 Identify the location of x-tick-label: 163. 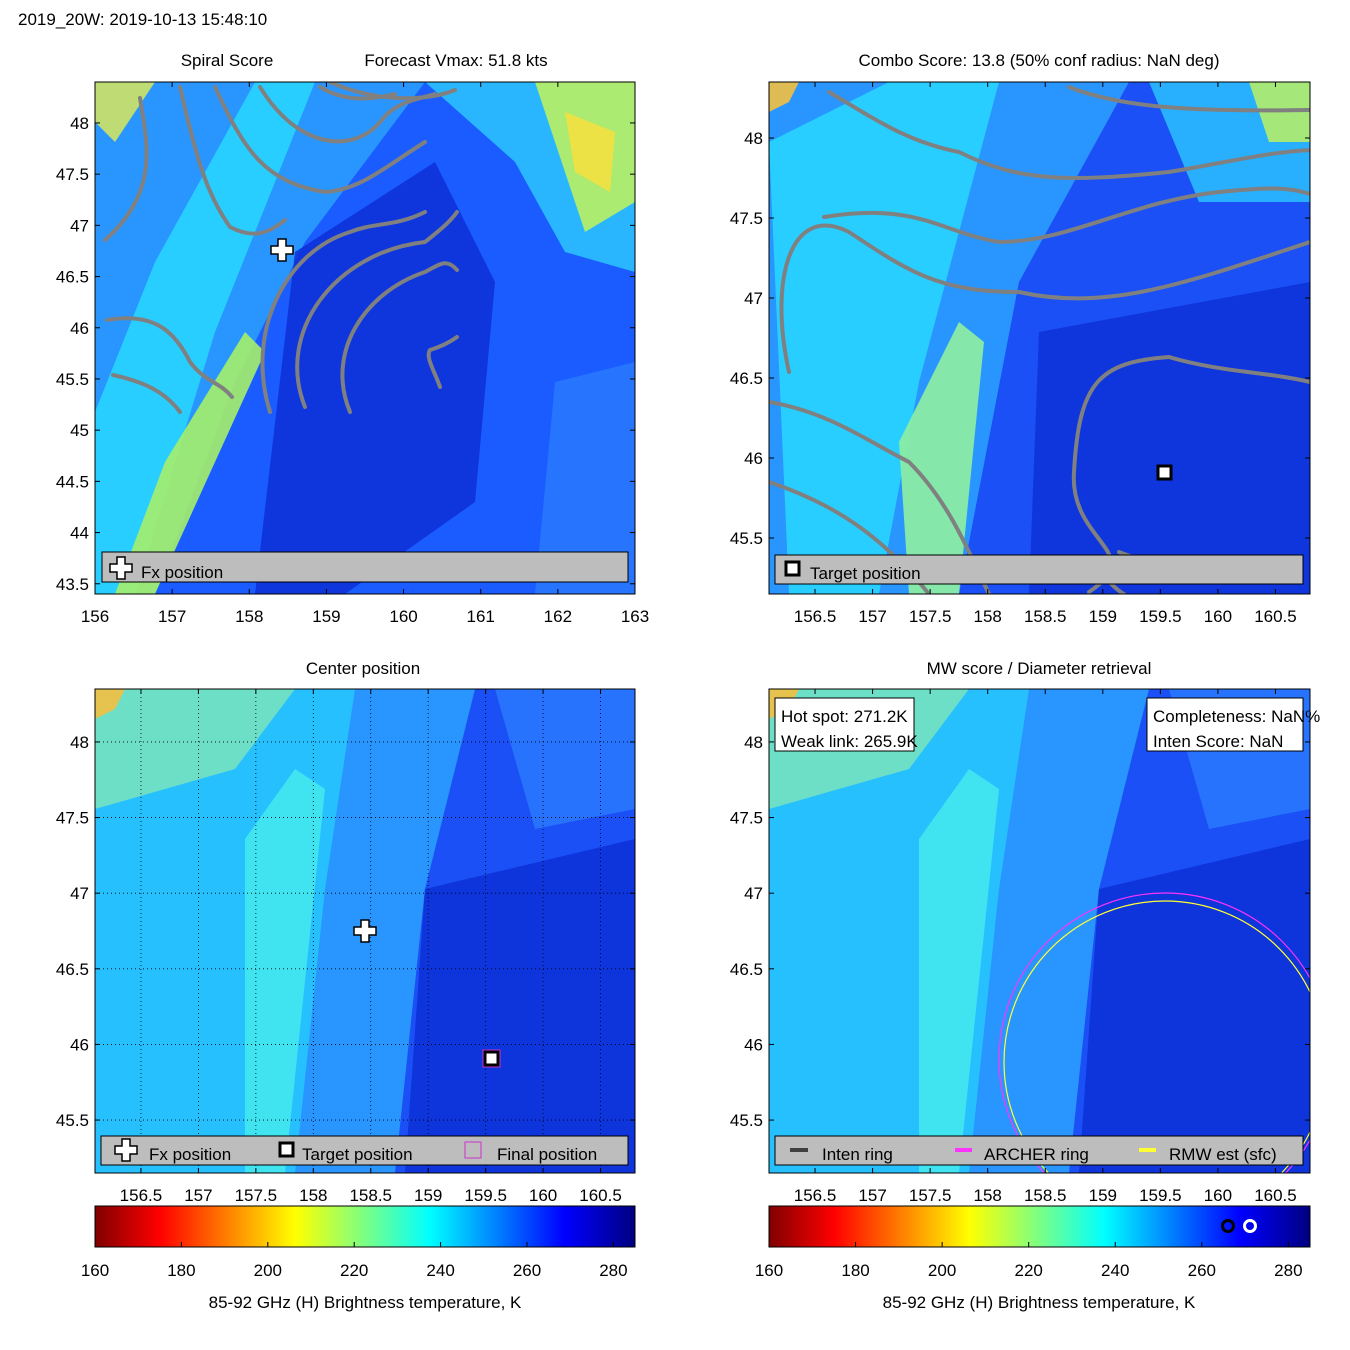
(635, 616).